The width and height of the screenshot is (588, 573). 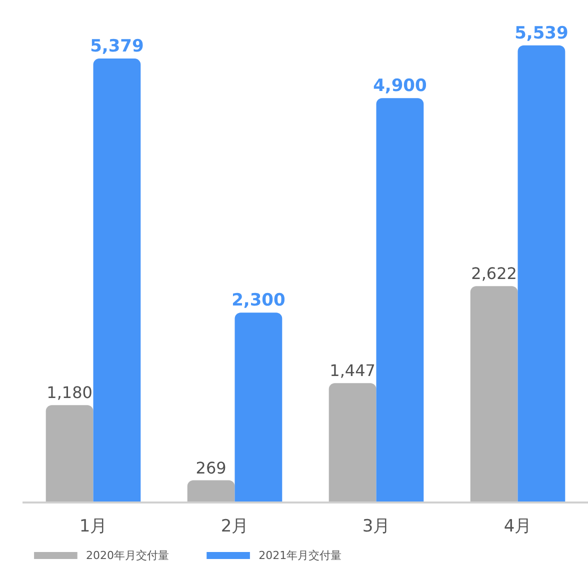 What do you see at coordinates (541, 33) in the screenshot?
I see `data-label: 5,539` at bounding box center [541, 33].